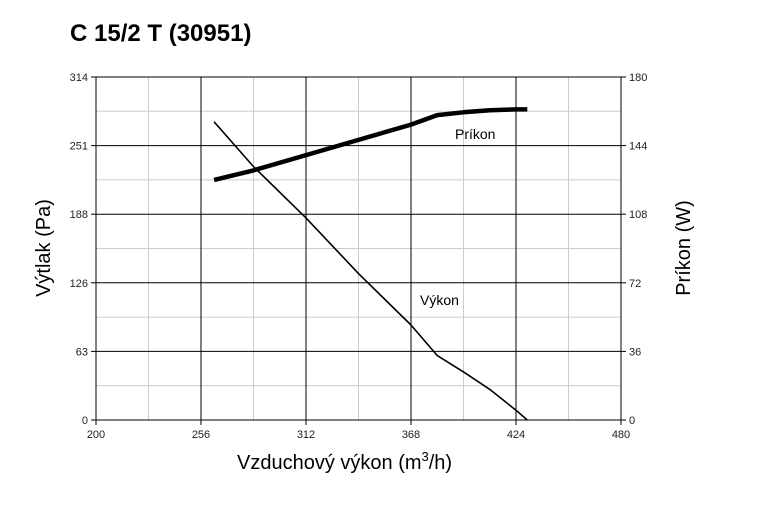 Image resolution: width=780 pixels, height=512 pixels. What do you see at coordinates (82, 352) in the screenshot?
I see `y-left-tick-label: 63` at bounding box center [82, 352].